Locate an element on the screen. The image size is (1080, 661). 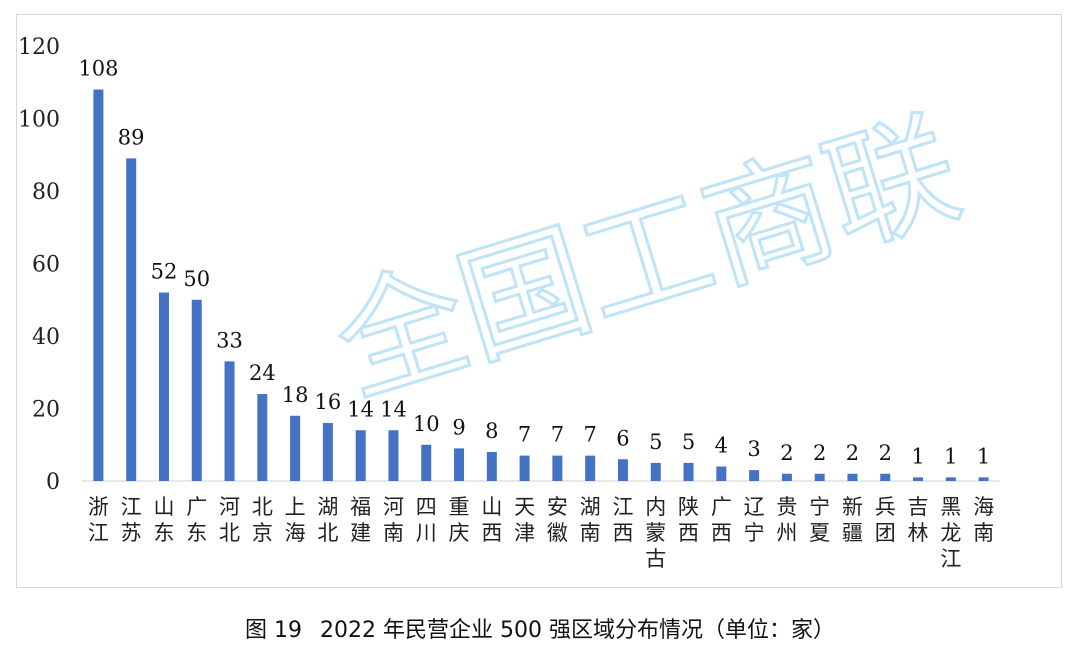
x-tick-char: 津 is located at coordinates (524, 533).